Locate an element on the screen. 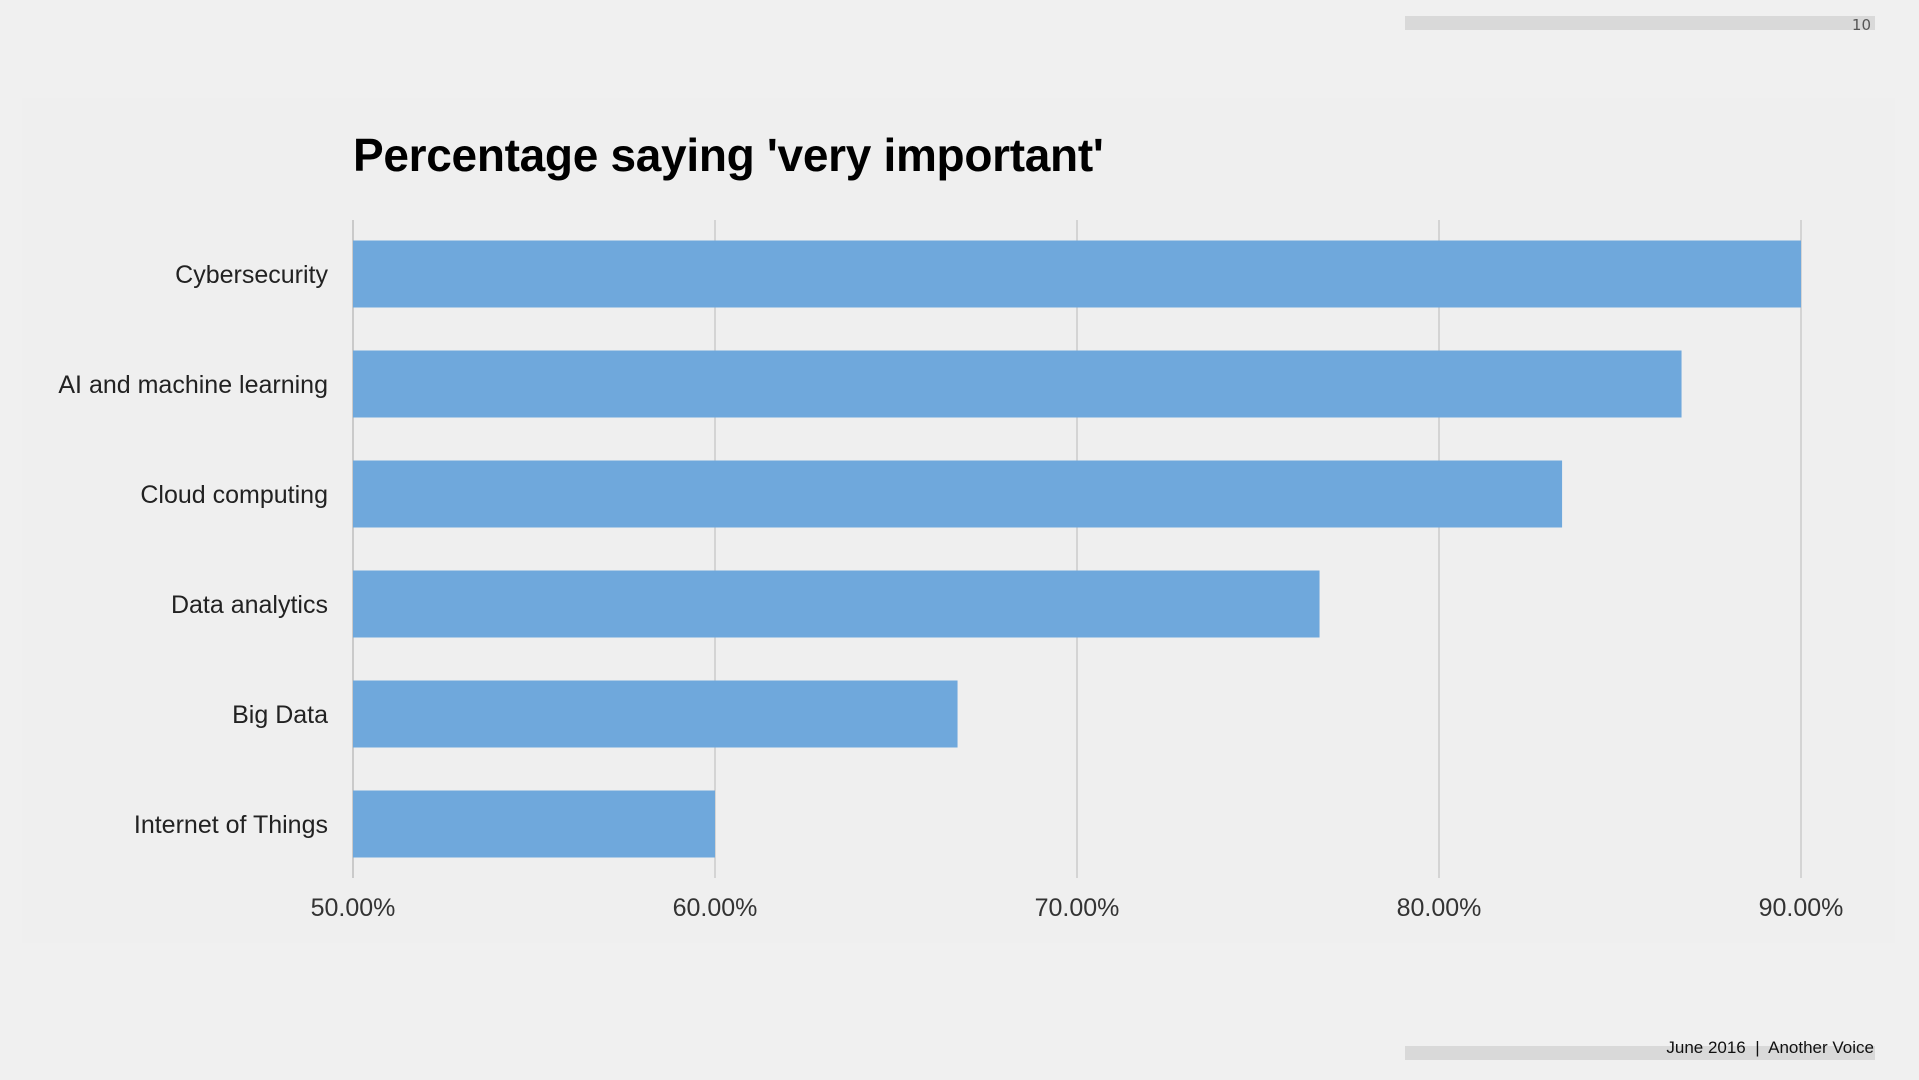 The width and height of the screenshot is (1919, 1080). category-label: Cloud computing is located at coordinates (234, 495).